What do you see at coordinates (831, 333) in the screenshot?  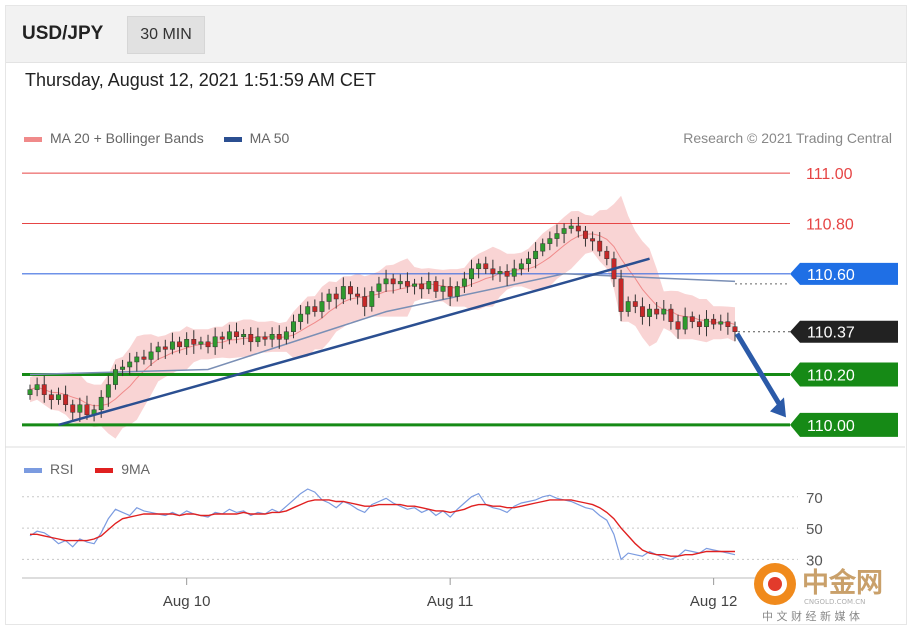 I see `level-label-110.37: 110.37` at bounding box center [831, 333].